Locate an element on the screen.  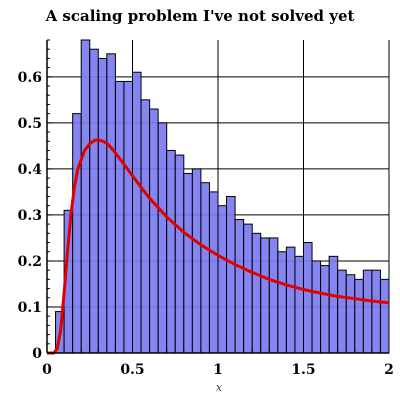
y-tick-label: 0.1 is located at coordinates (30, 308).